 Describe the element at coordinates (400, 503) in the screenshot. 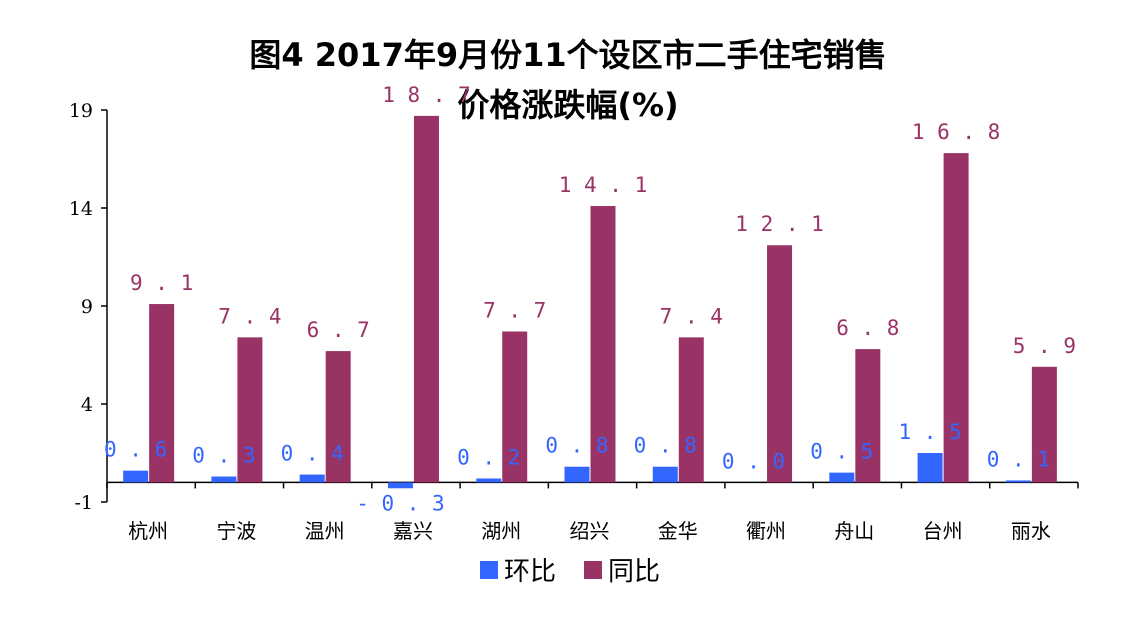

I see `data-label: - 0 . 3` at that location.